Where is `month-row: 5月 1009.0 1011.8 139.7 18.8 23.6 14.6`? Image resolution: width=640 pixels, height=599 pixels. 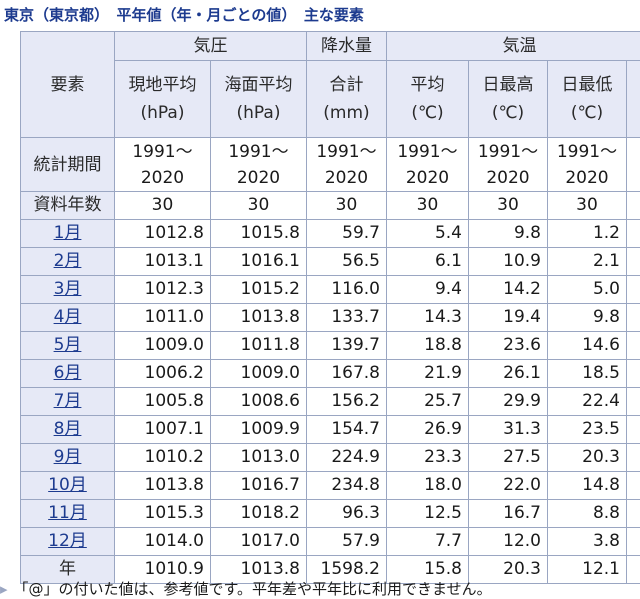 month-row: 5月 1009.0 1011.8 139.7 18.8 23.6 14.6 is located at coordinates (330, 345).